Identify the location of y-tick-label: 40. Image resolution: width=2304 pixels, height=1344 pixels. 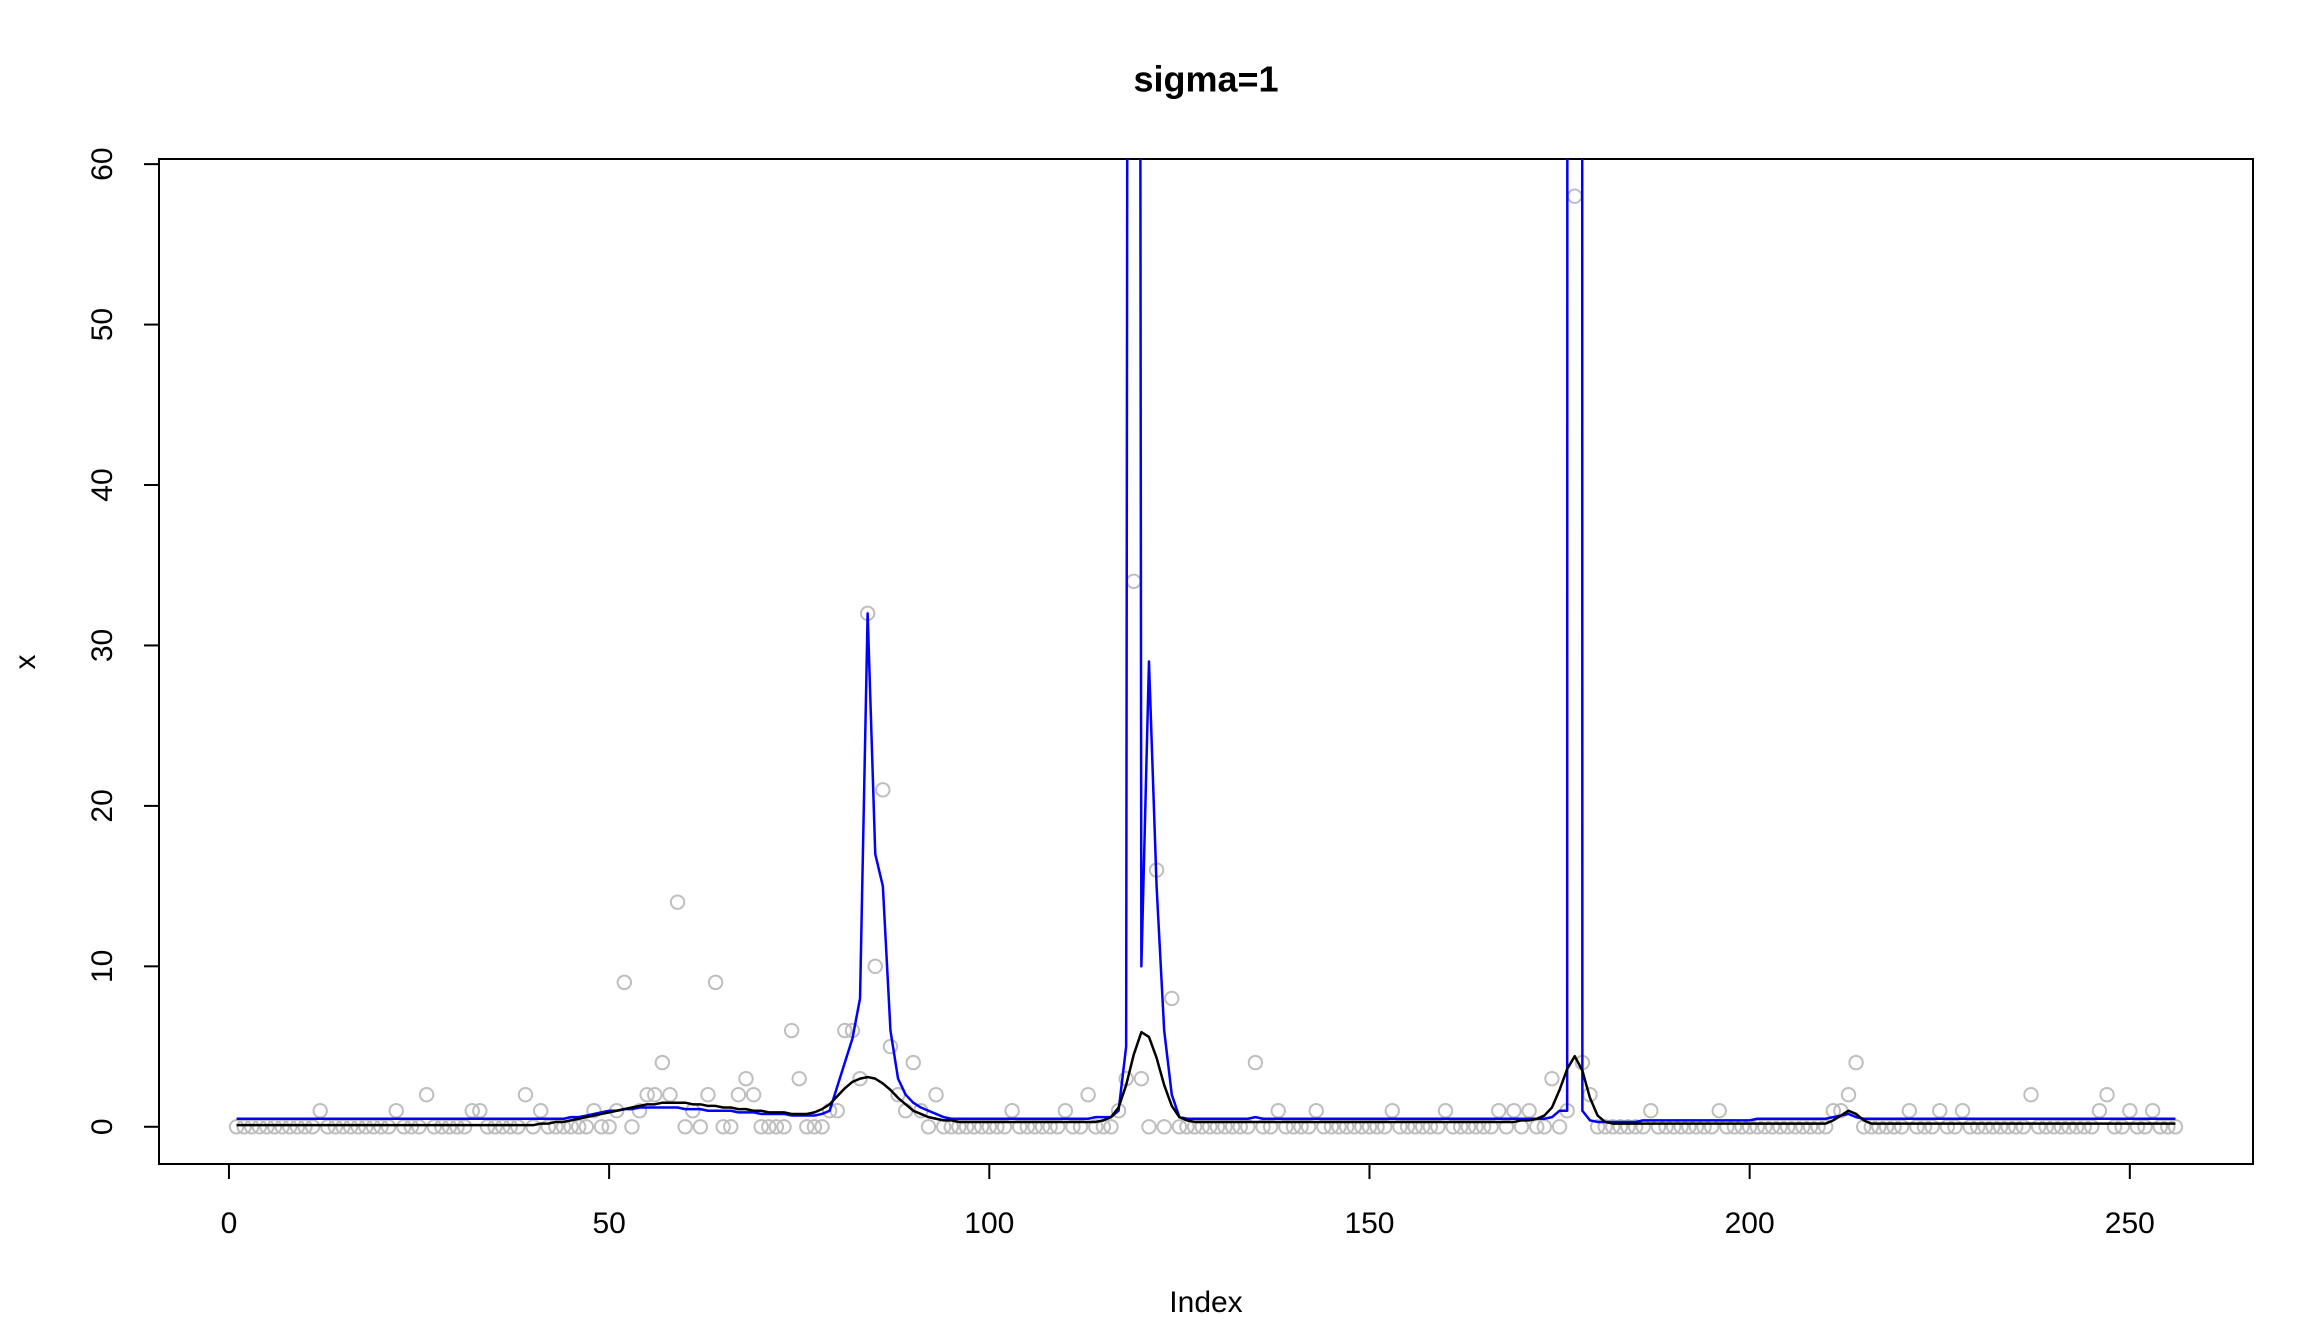
(102, 484).